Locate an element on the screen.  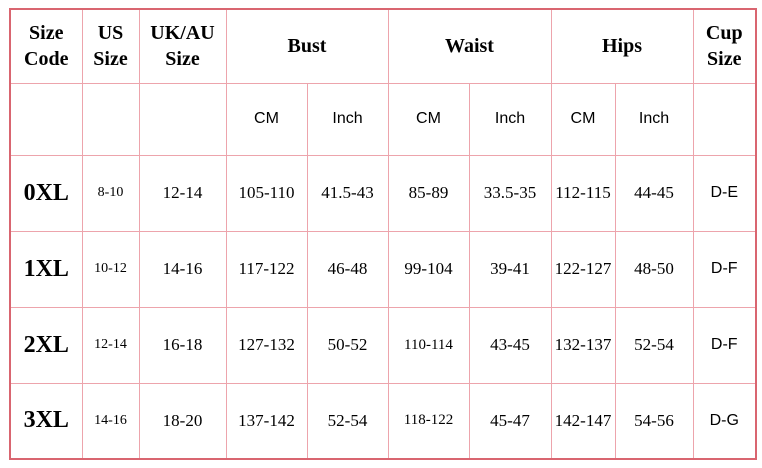
cell-waist-inch: 43-45 is located at coordinates (510, 345).